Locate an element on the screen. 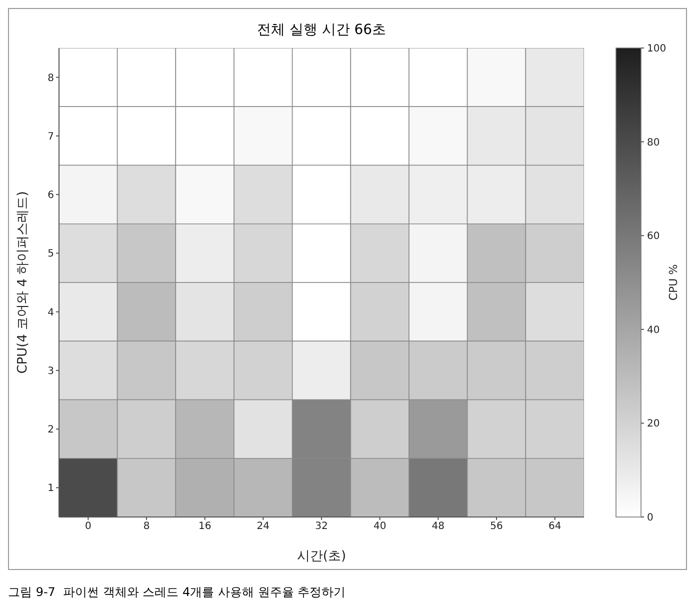 This screenshot has width=693, height=612. x-tick-label: 40 is located at coordinates (379, 526).